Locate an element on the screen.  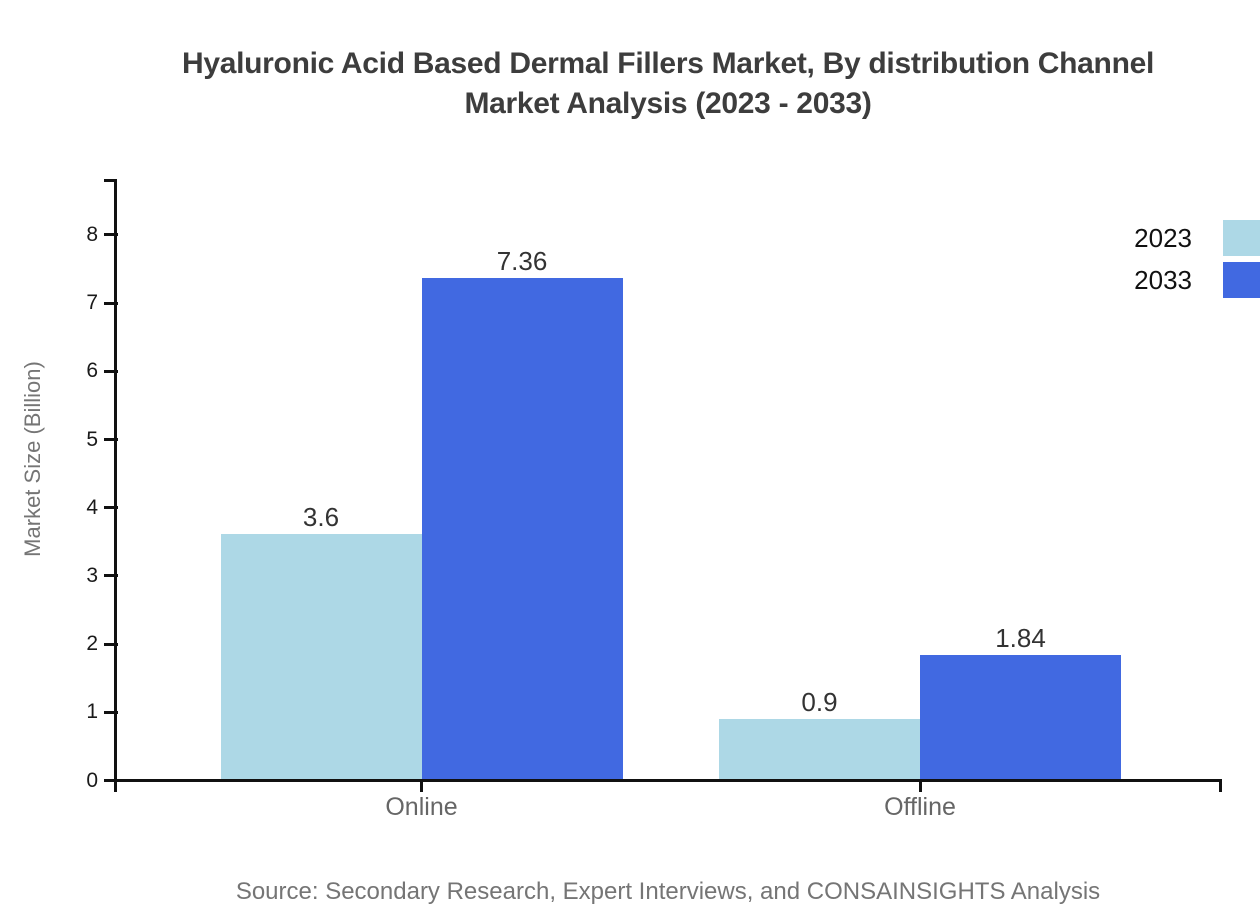
x-axis-end-cap is located at coordinates (1220, 785).